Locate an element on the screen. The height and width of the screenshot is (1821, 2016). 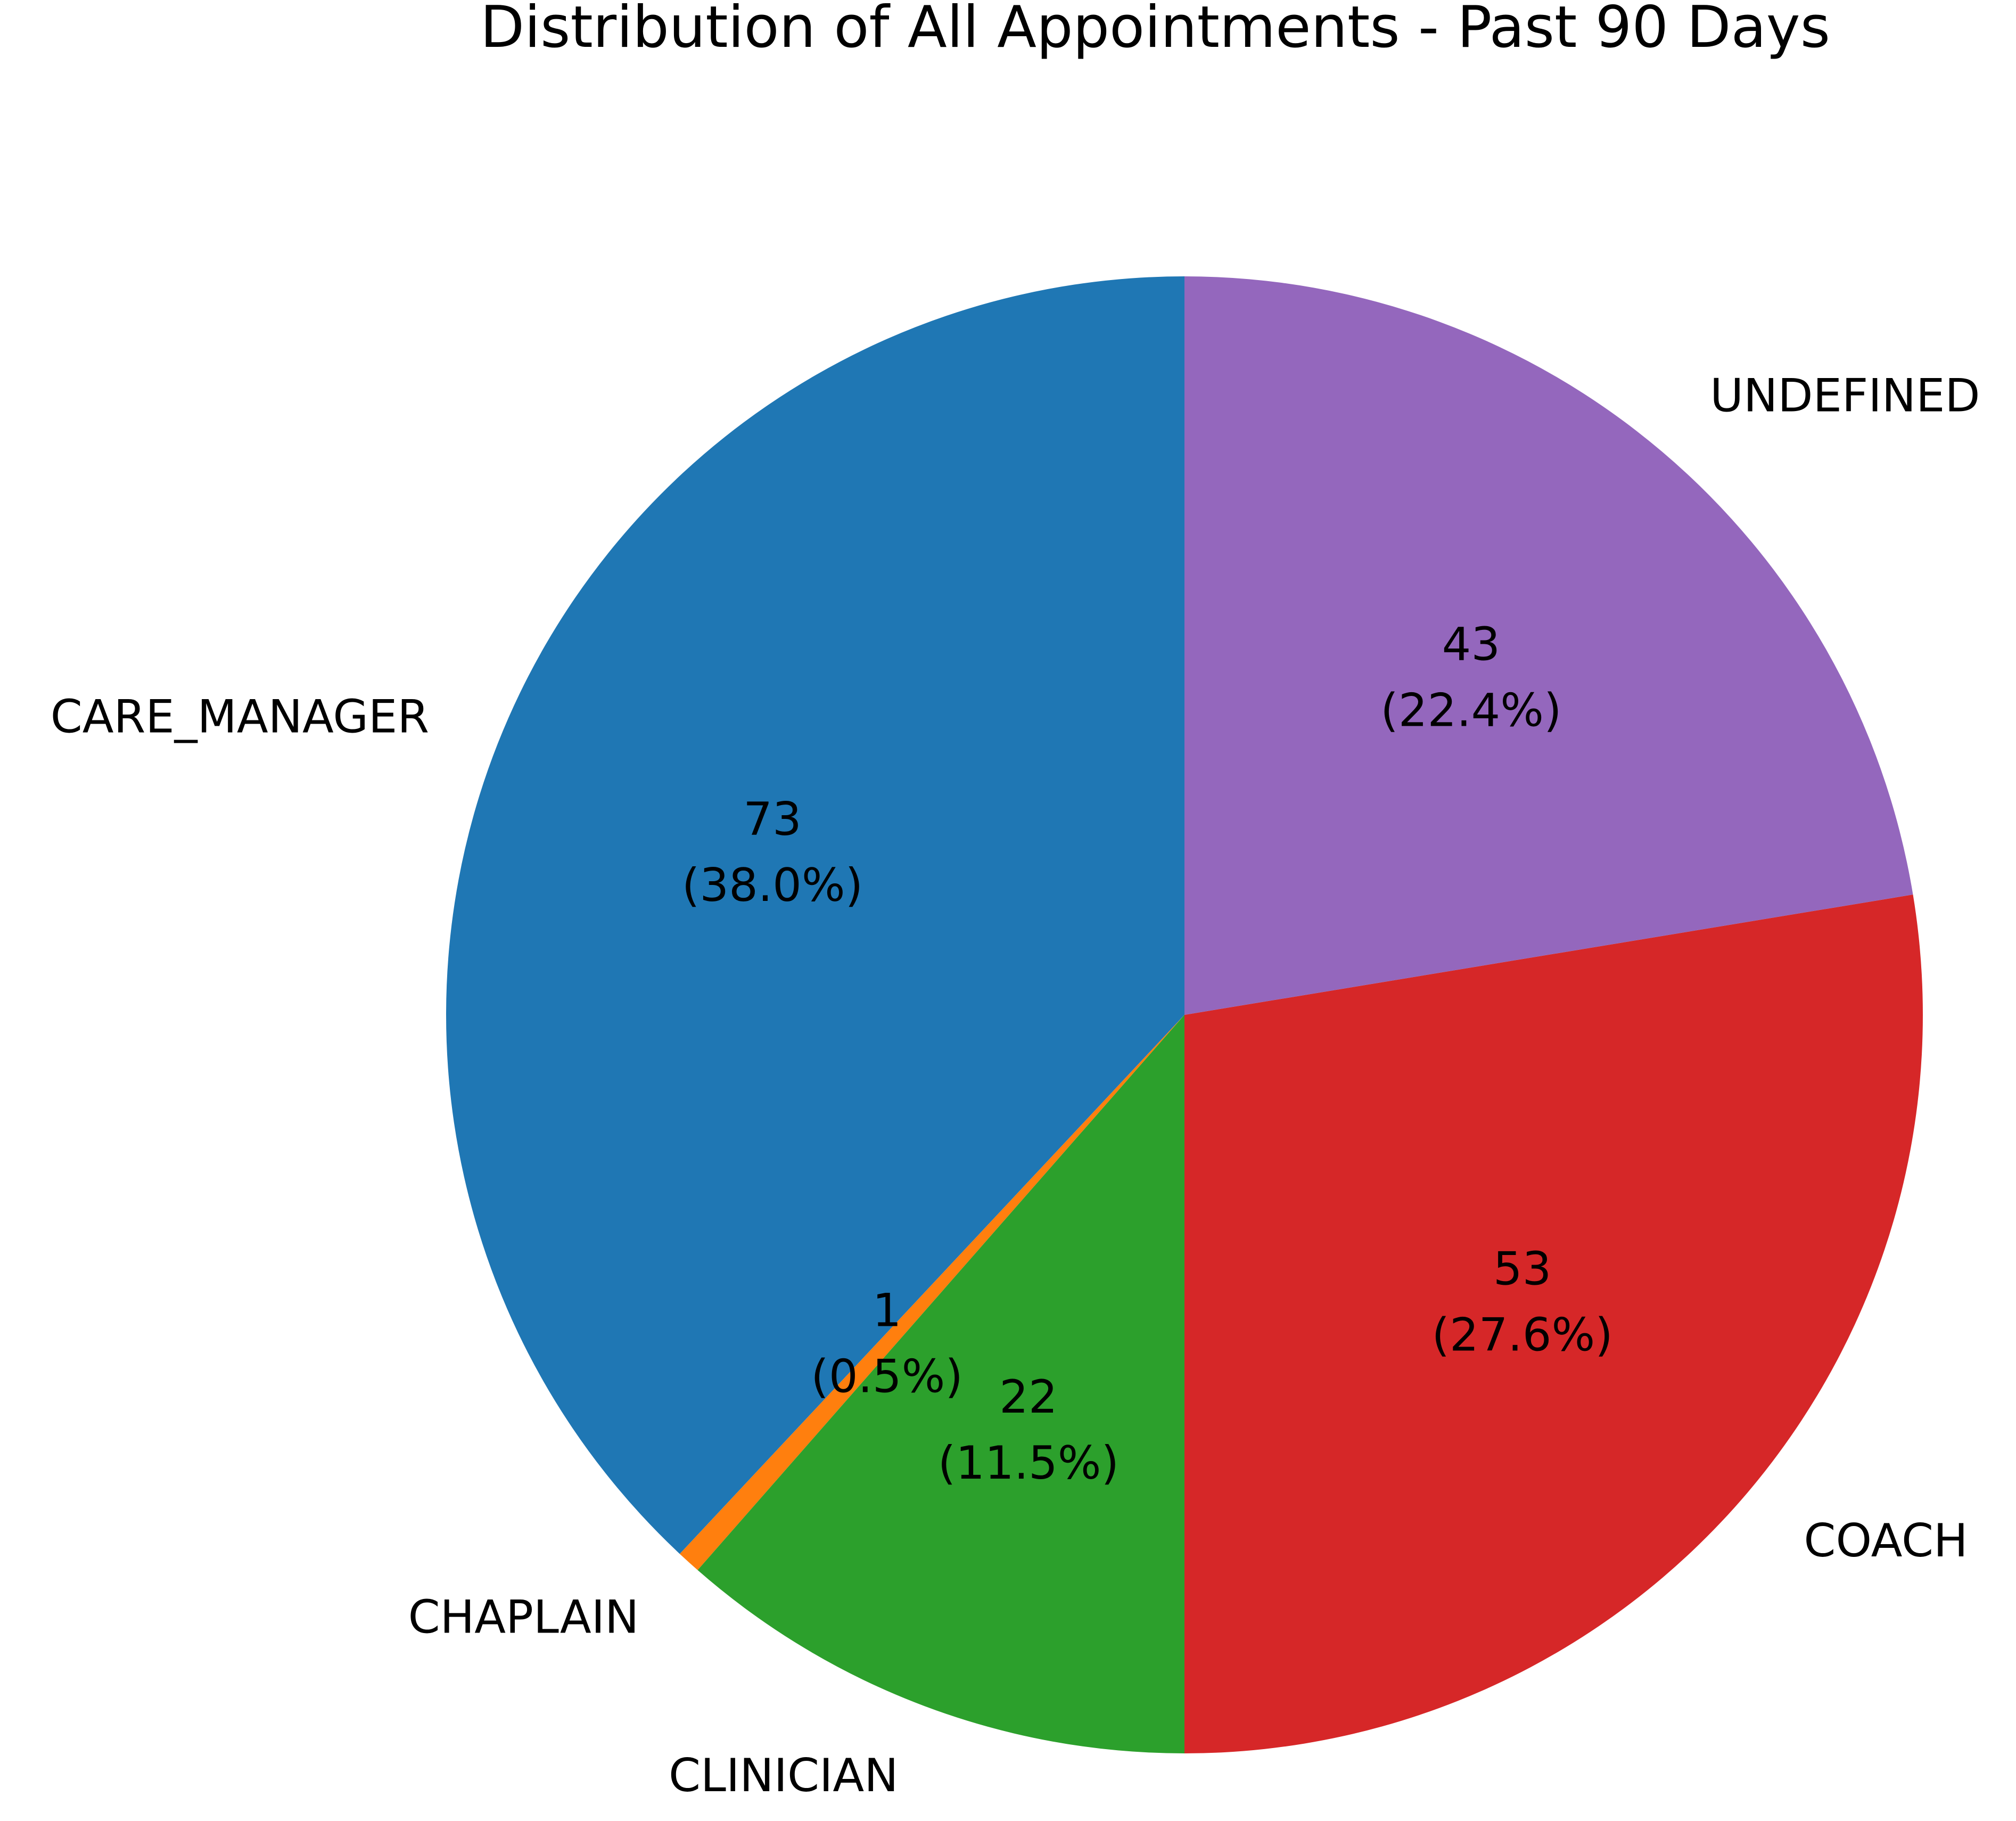
pie-slice-undefined is located at coordinates (1548, 645).